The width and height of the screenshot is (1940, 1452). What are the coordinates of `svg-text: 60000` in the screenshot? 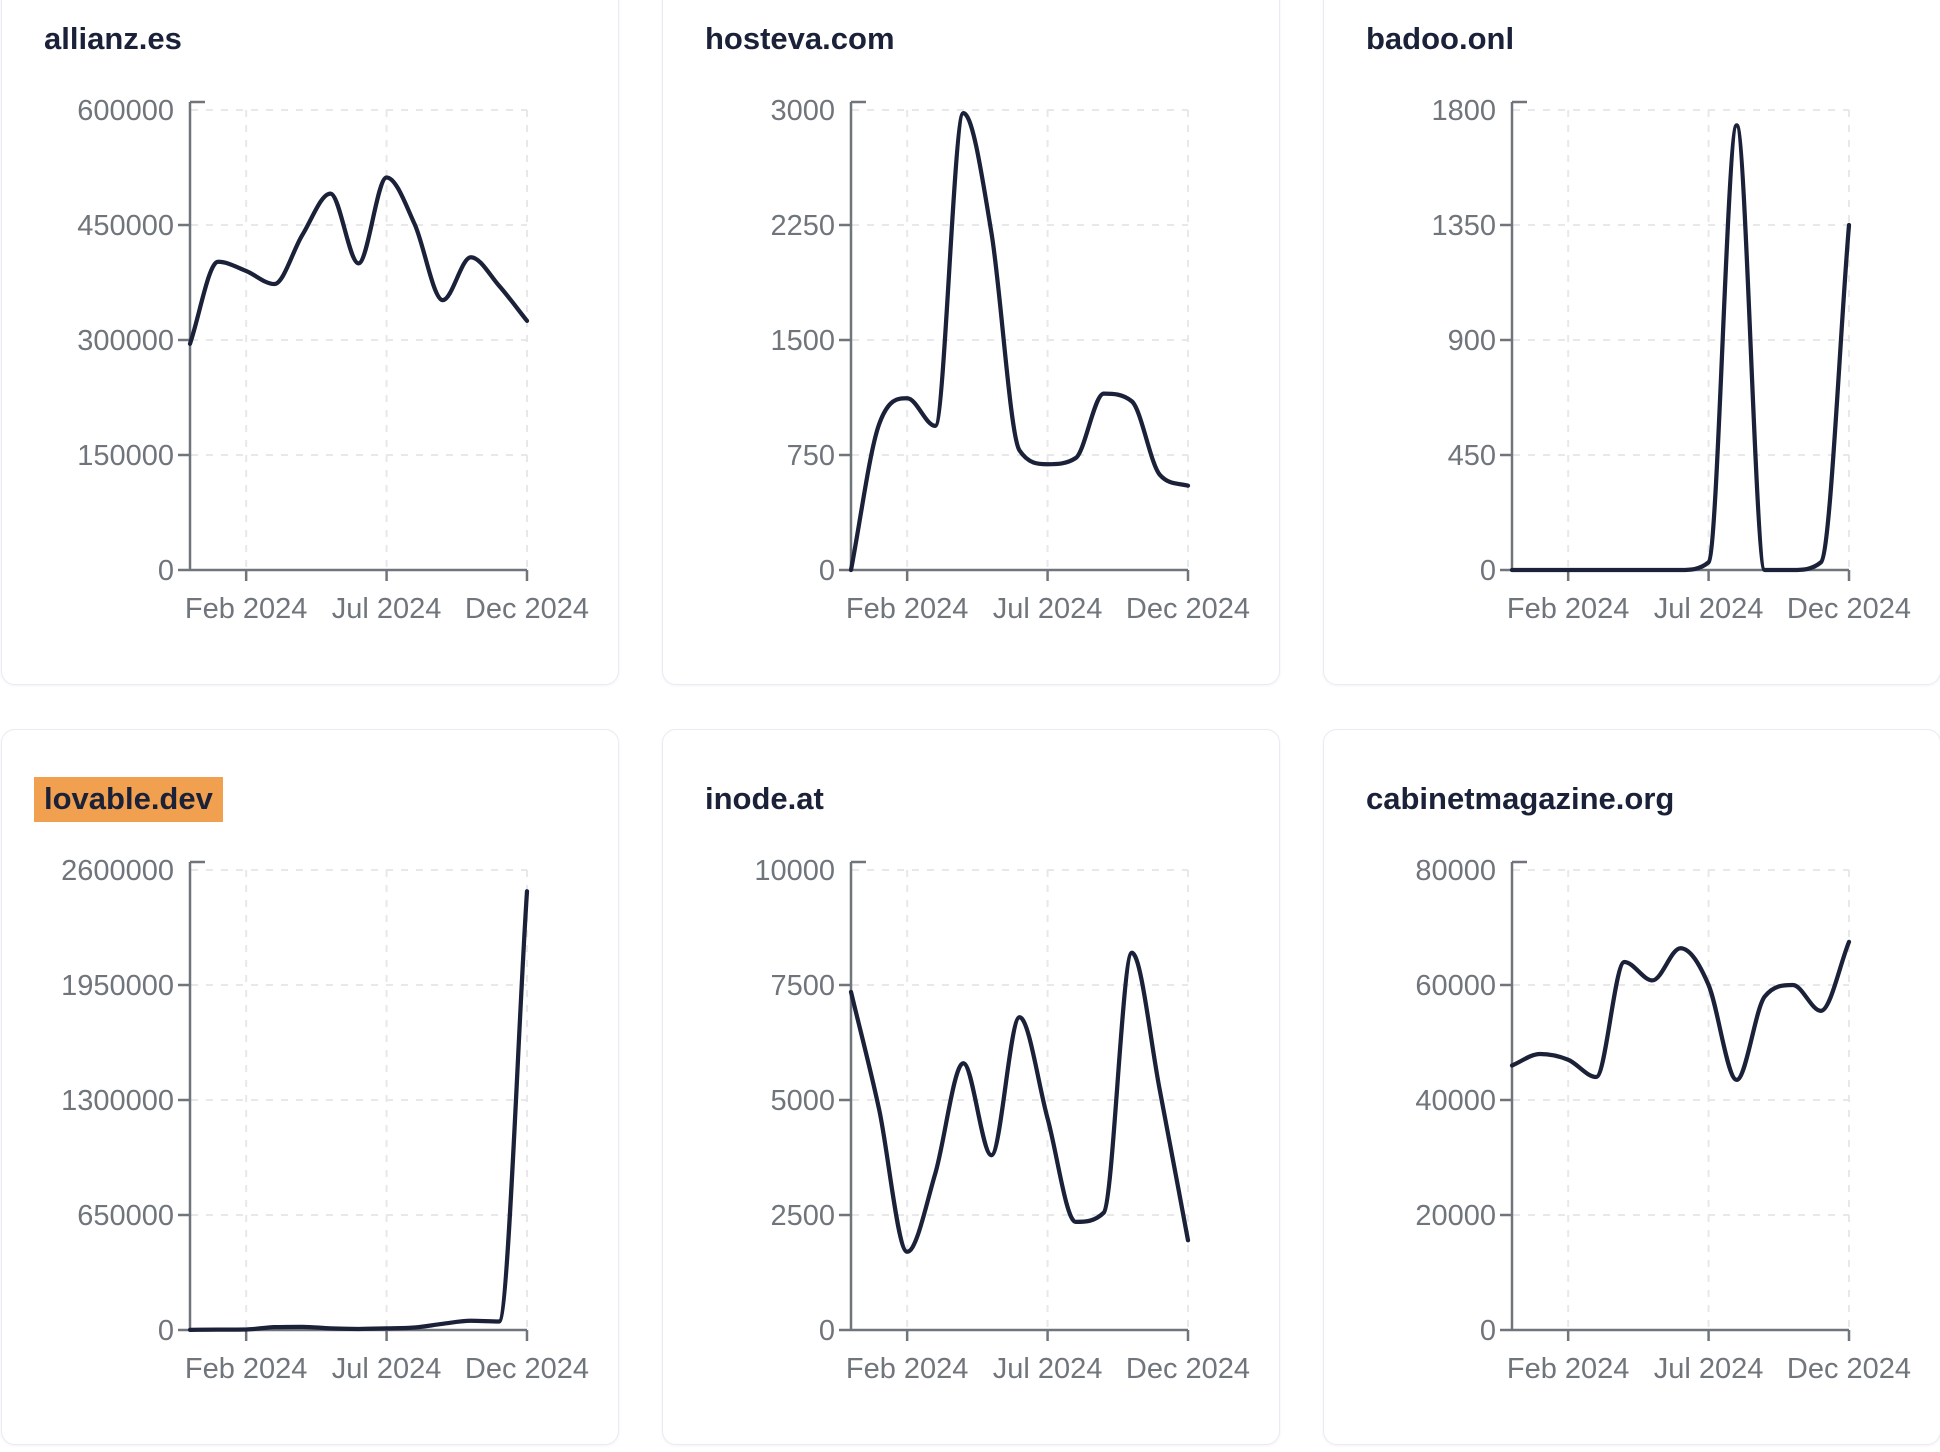 It's located at (1455, 986).